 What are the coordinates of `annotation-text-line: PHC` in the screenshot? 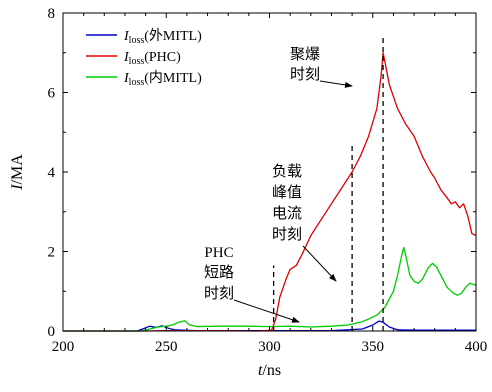 It's located at (218, 253).